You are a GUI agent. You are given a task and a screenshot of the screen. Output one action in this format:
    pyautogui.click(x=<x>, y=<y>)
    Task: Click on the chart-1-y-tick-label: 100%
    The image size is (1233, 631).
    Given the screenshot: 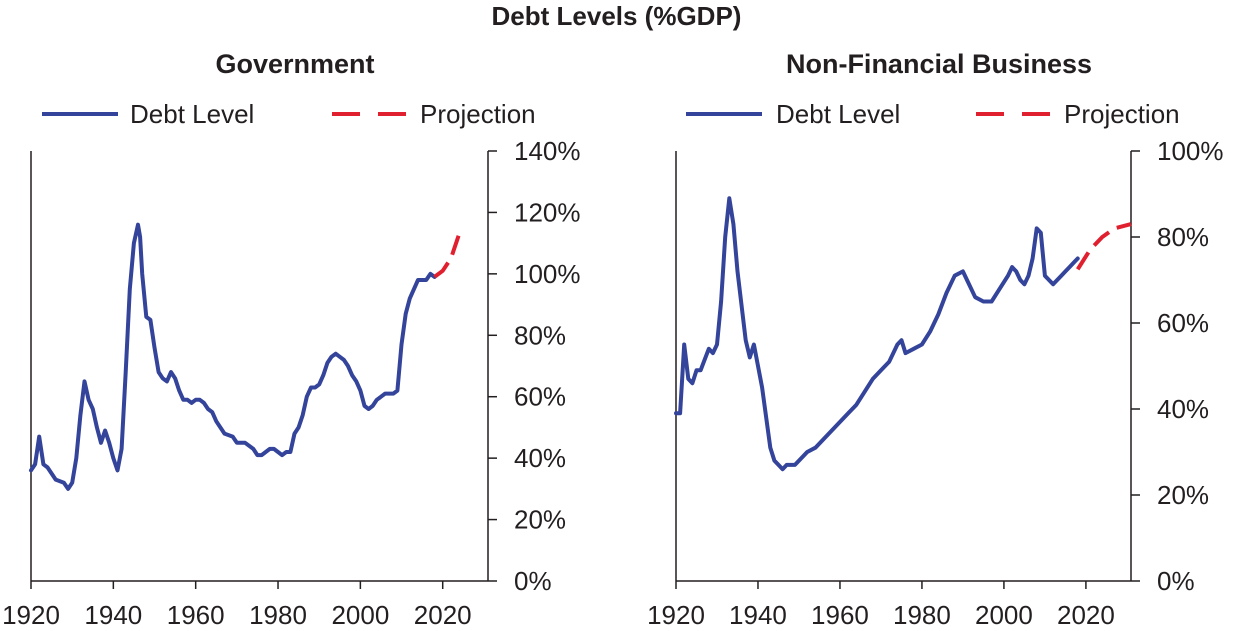 What is the action you would take?
    pyautogui.click(x=547, y=274)
    